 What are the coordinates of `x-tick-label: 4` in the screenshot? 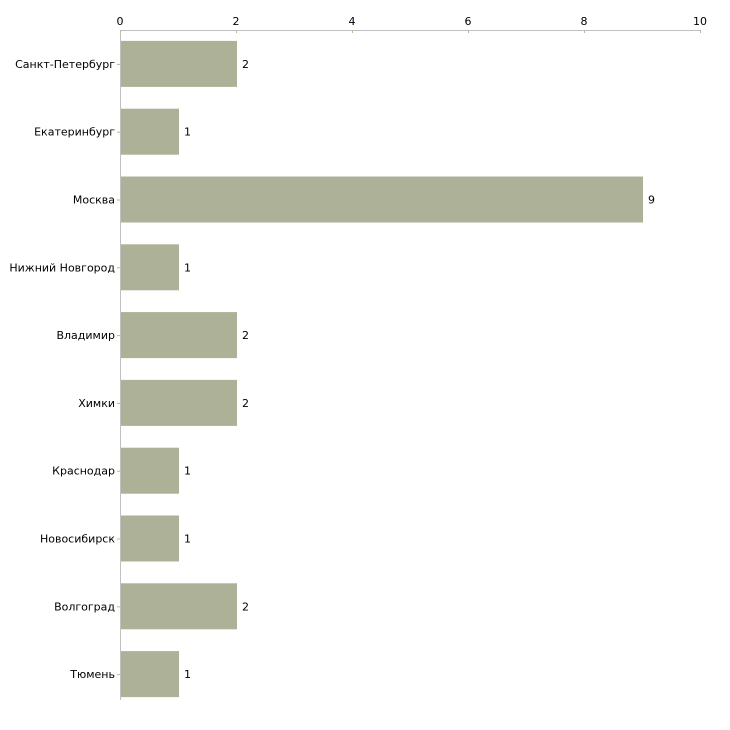 It's located at (352, 21).